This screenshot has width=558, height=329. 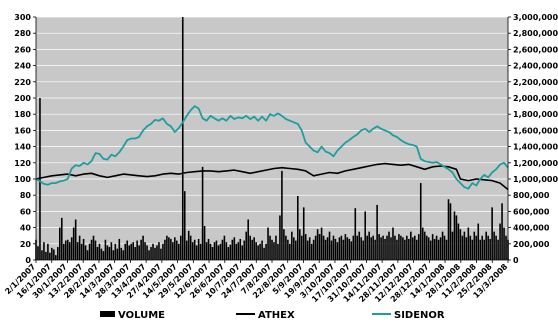 I want to click on right-tick-label: 1,800,000, so click(x=535, y=114).